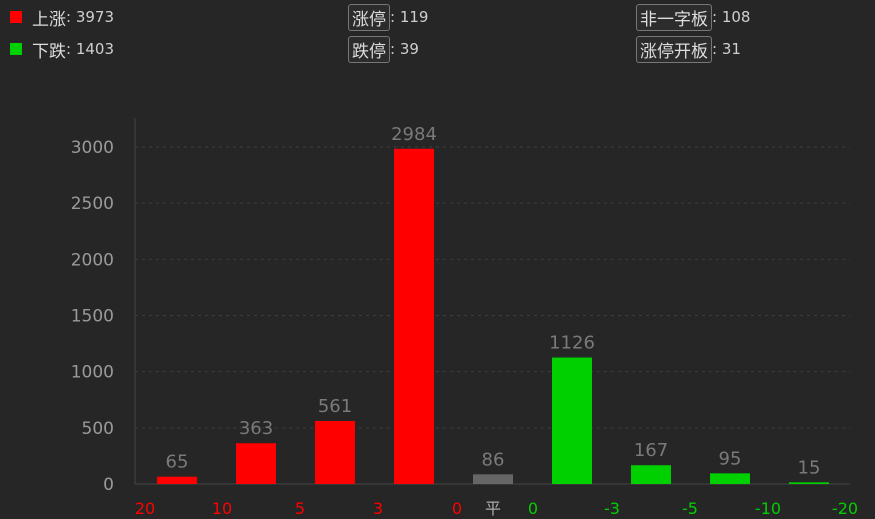  I want to click on up-label: 上涨, so click(49, 19).